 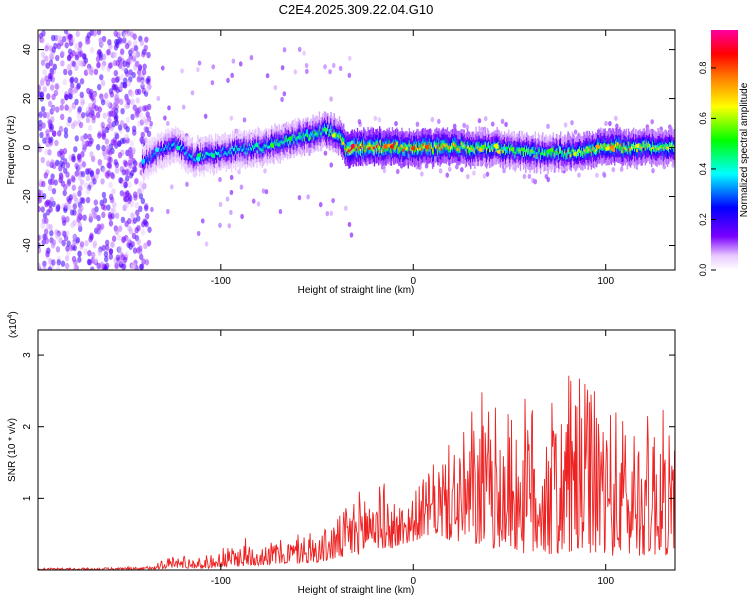 What do you see at coordinates (27, 426) in the screenshot?
I see `y-tick-label: 2` at bounding box center [27, 426].